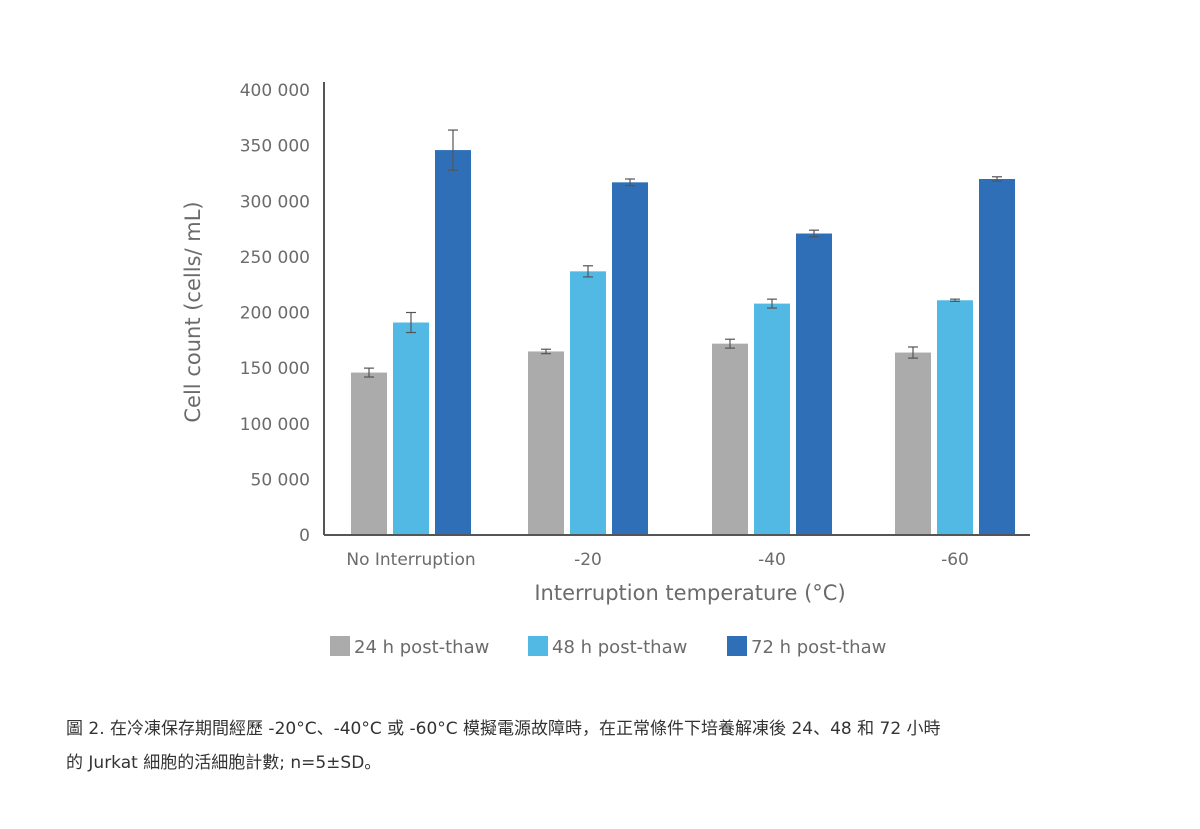 The height and width of the screenshot is (829, 1200). What do you see at coordinates (275, 91) in the screenshot?
I see `y-tick-label: 400 000` at bounding box center [275, 91].